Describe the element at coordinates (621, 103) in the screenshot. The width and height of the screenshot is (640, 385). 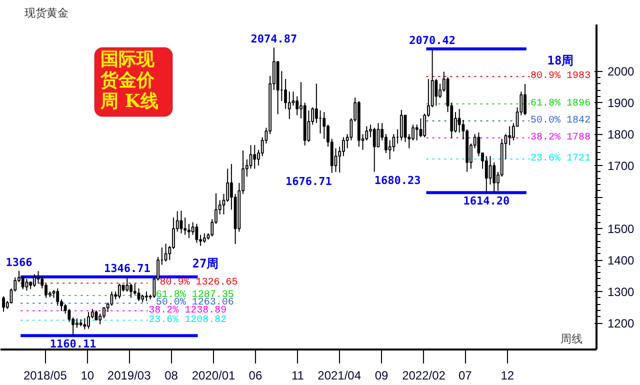
I see `y-tick-label: 1900` at that location.